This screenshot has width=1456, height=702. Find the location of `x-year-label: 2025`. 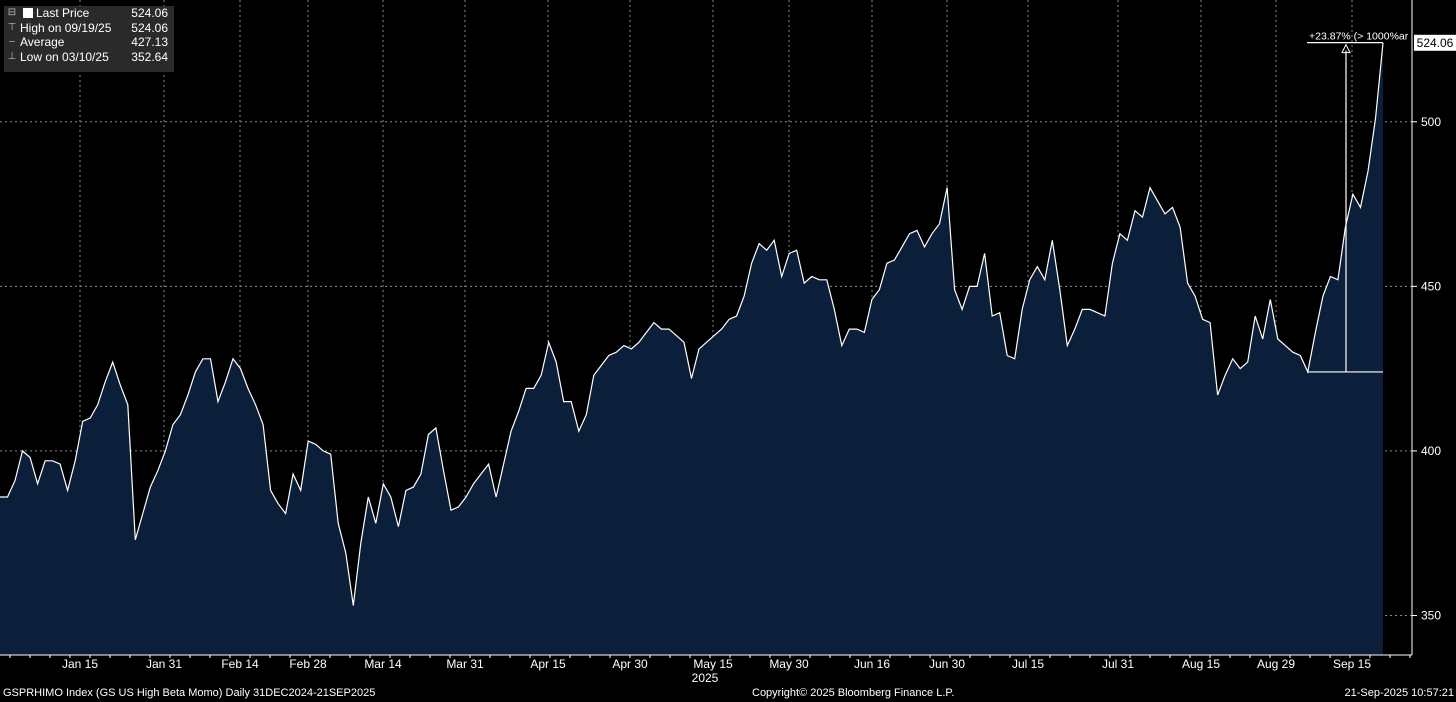

x-year-label: 2025 is located at coordinates (705, 678).